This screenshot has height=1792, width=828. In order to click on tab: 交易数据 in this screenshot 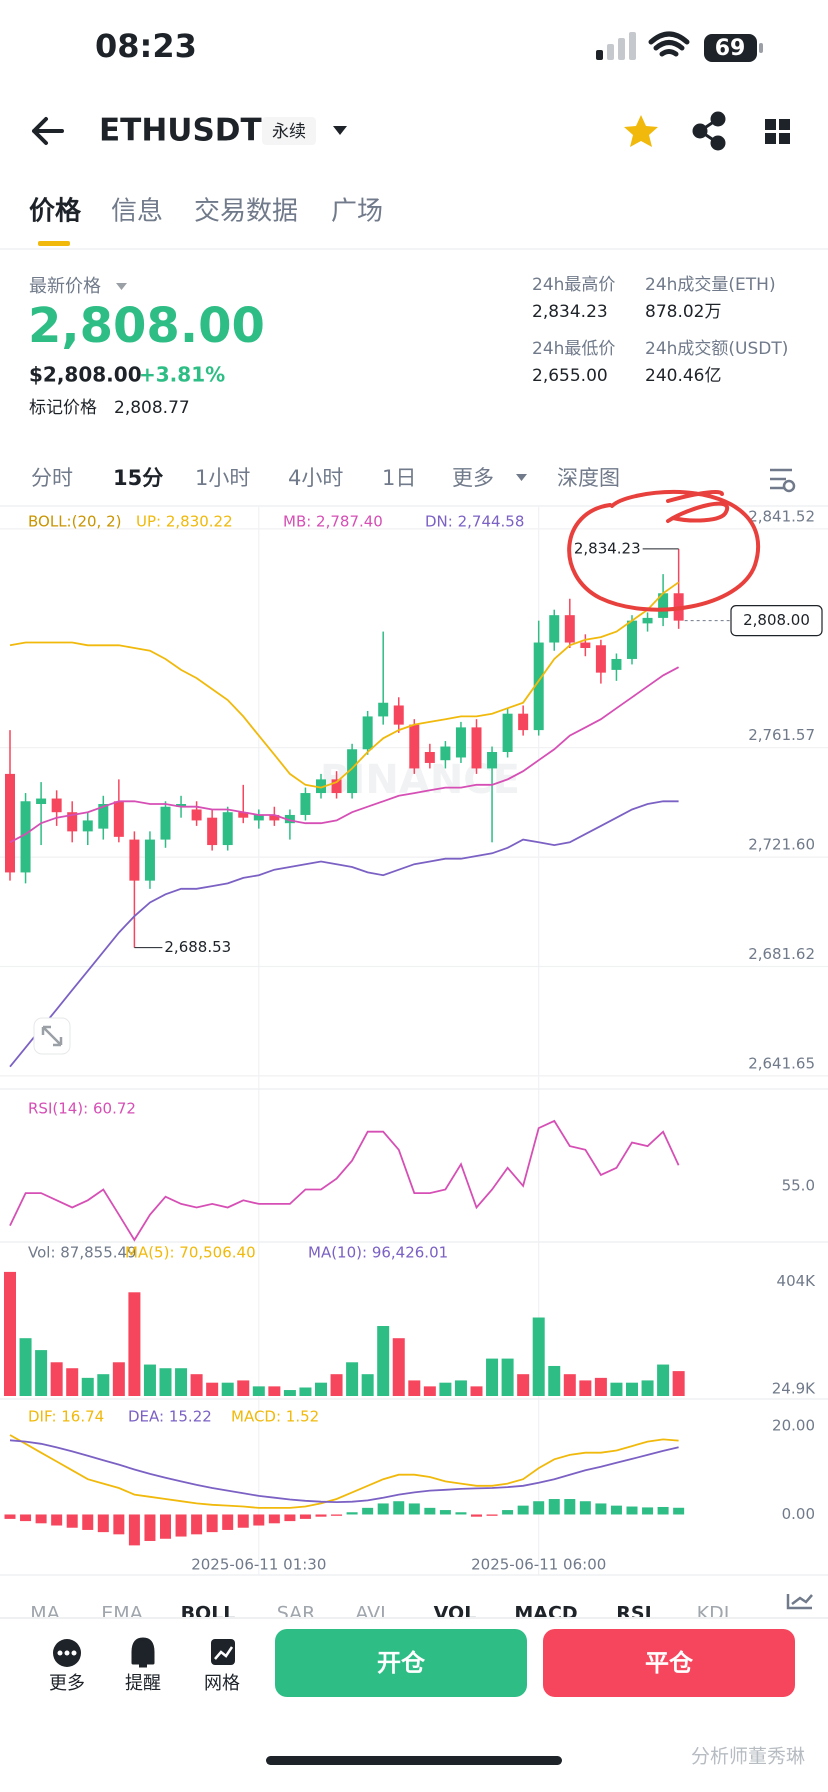, I will do `click(246, 212)`.